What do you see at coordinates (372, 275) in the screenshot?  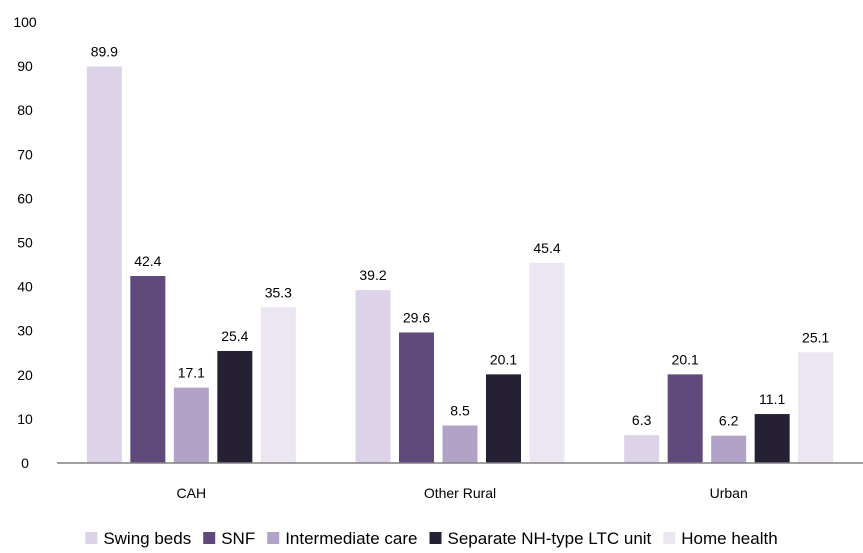 I see `data-label: 39.2` at bounding box center [372, 275].